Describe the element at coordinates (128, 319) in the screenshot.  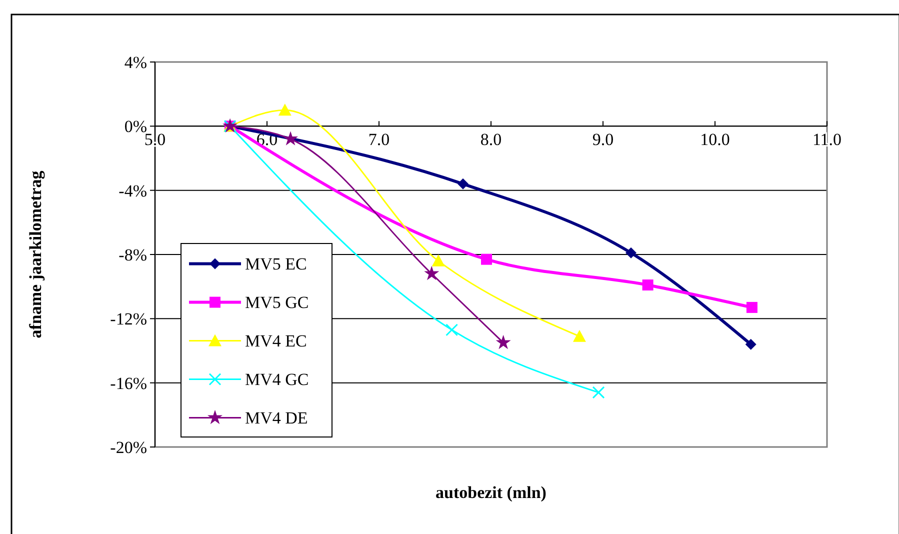
I see `y-tick-label: -12%` at that location.